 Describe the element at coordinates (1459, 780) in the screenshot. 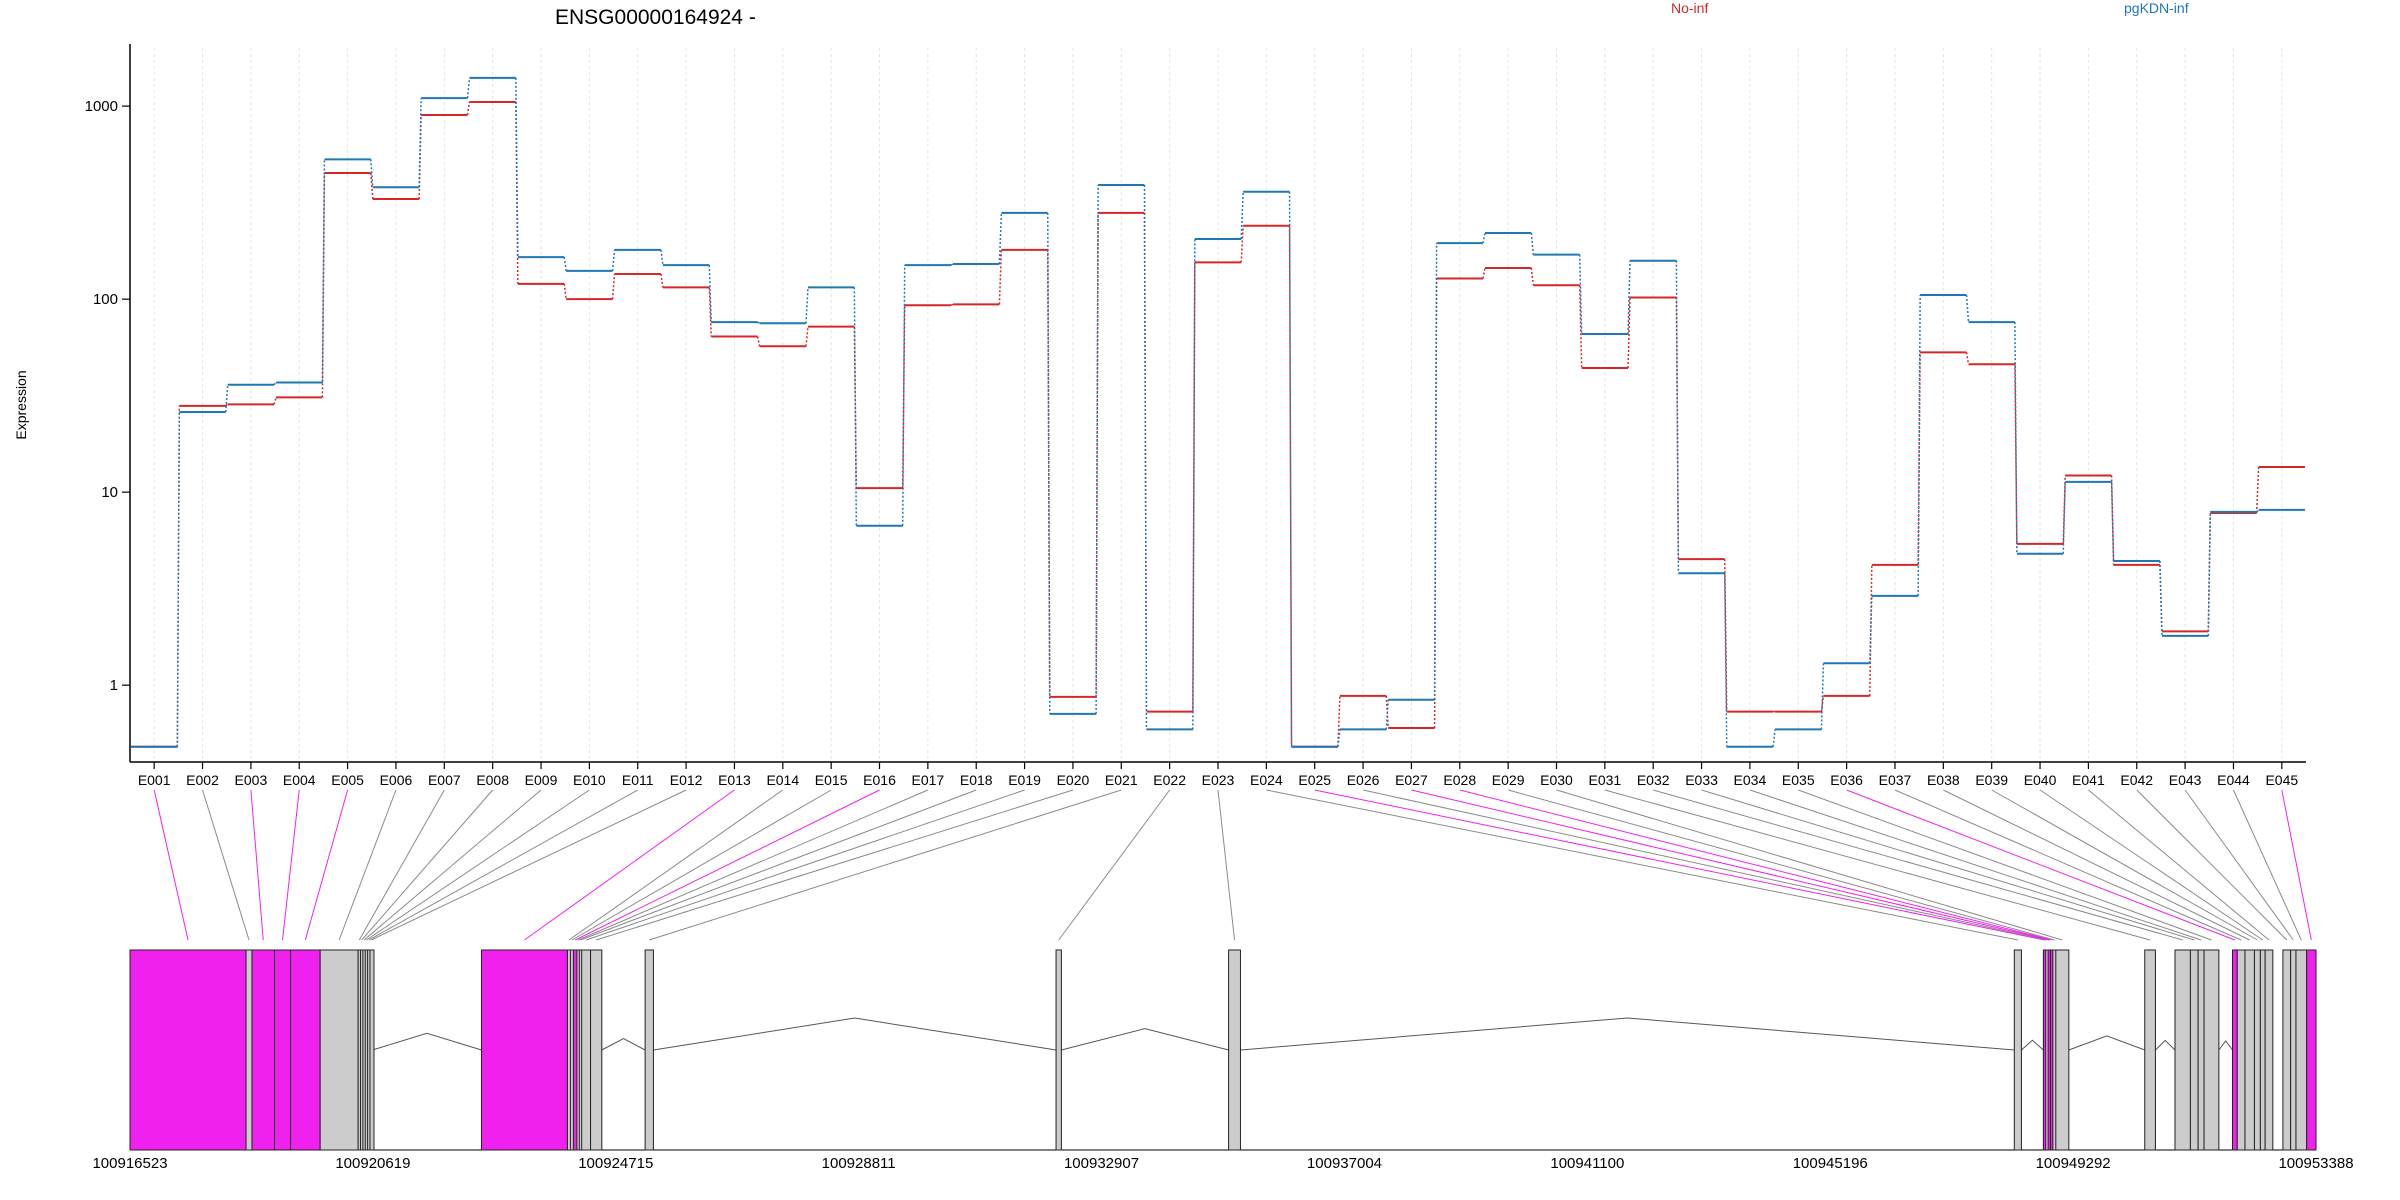

I see `x-tick-label: E028` at that location.